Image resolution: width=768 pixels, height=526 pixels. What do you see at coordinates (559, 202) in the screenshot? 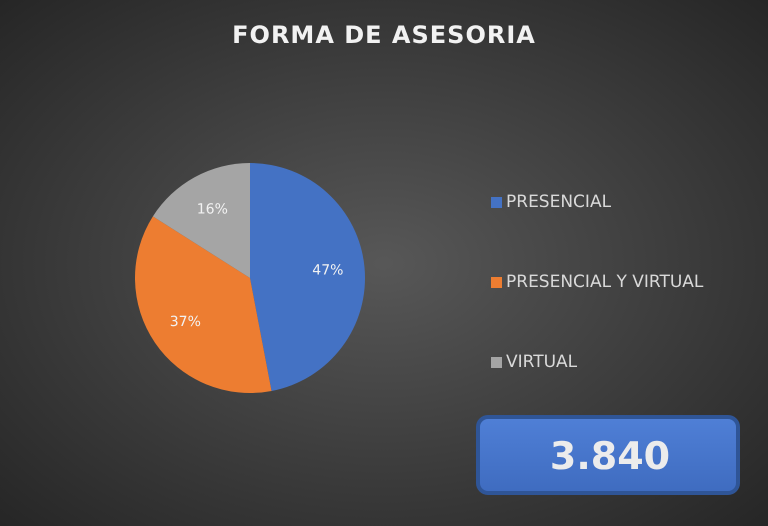
I see `legend-label: PRESENCIAL` at bounding box center [559, 202].